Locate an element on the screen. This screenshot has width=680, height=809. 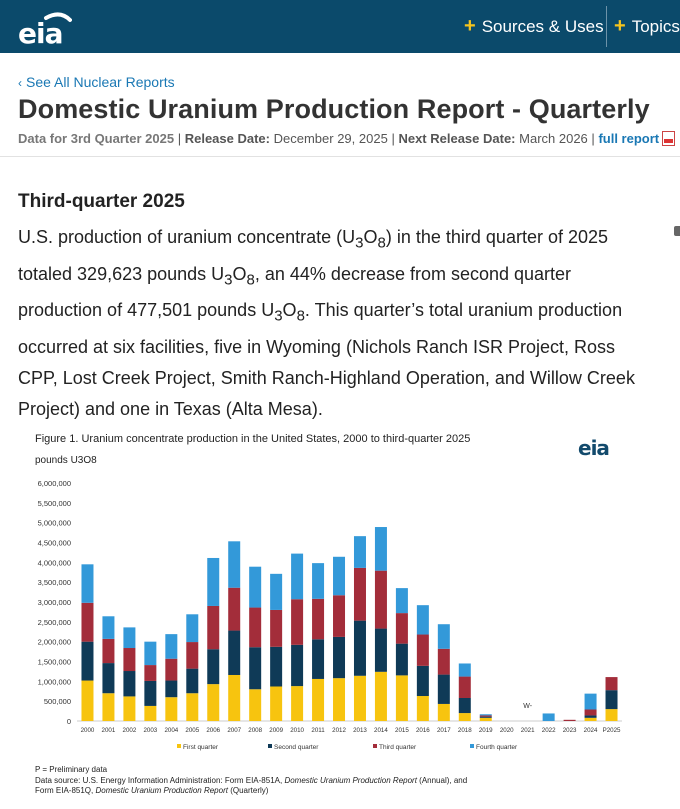
x-tick-label: 2013 is located at coordinates (360, 730).